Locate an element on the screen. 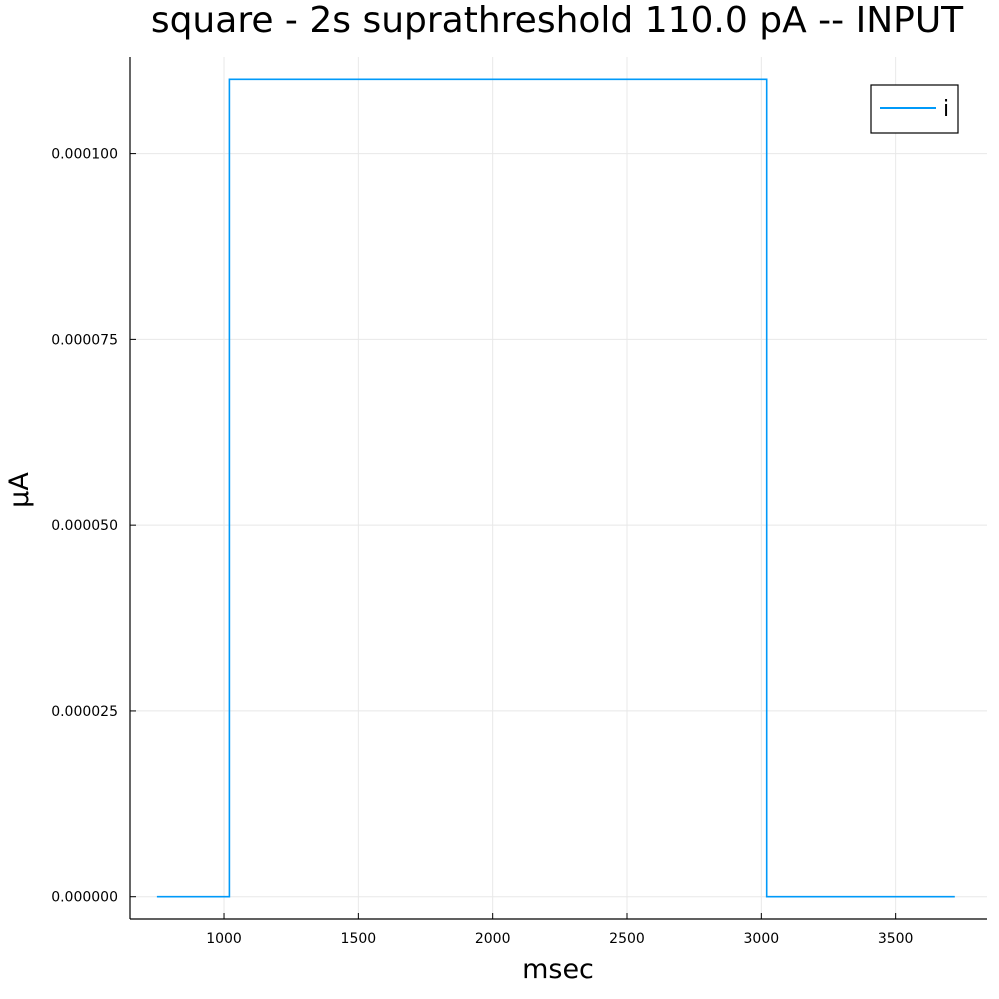 The image size is (999, 999). y-ticks: 0.000000 0.000025 0.000050 0.000075 0.000100 is located at coordinates (93, 526).